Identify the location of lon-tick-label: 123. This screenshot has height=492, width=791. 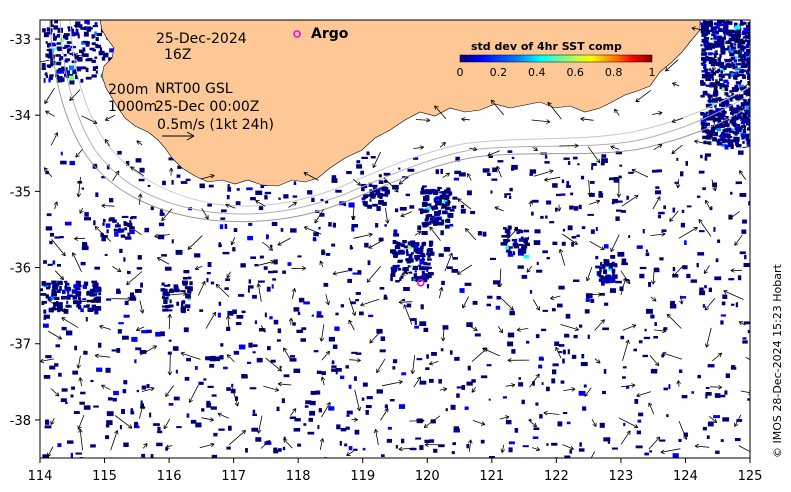
(620, 476).